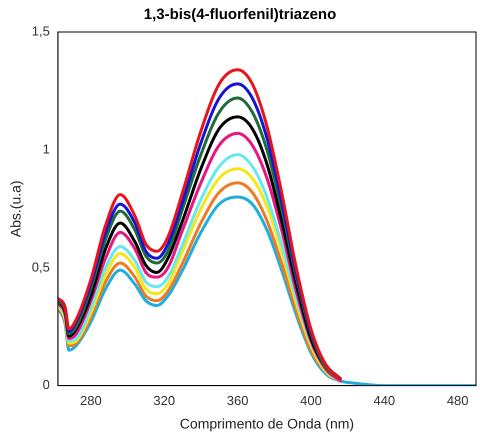 The height and width of the screenshot is (437, 480). I want to click on x-tick-label: 400, so click(311, 400).